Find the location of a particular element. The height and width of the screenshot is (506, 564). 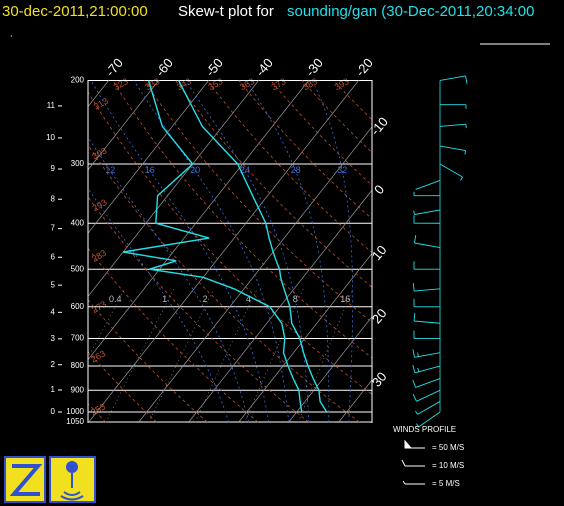

logo-balloon is located at coordinates (72, 479).